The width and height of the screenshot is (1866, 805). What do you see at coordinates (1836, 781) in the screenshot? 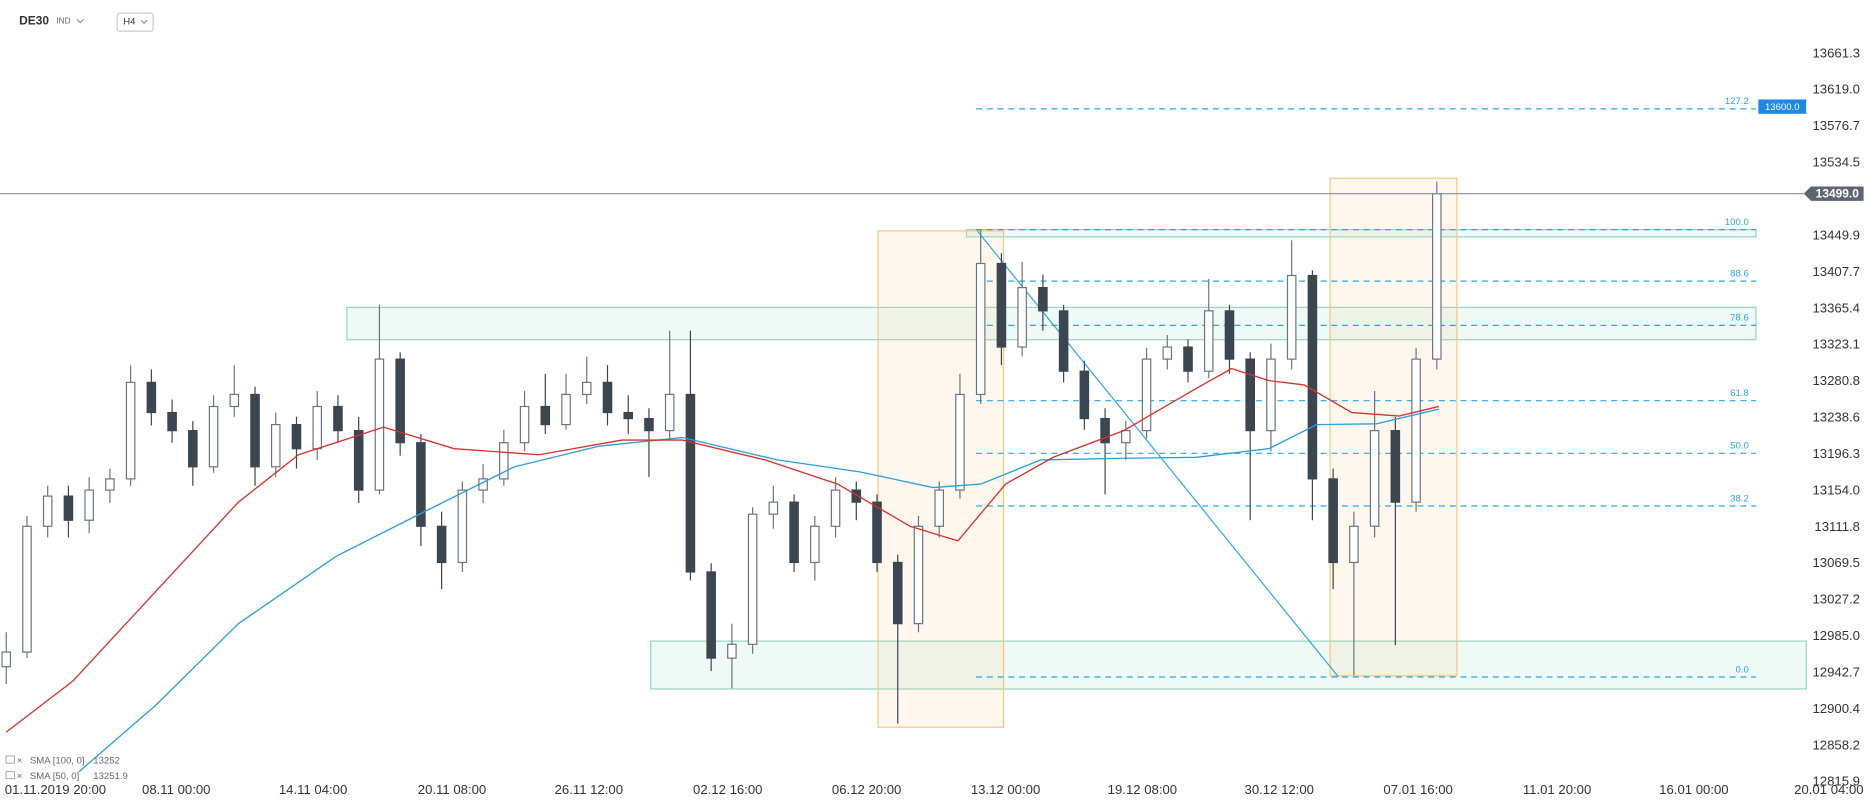
I see `y-tick-label: 12815.9` at bounding box center [1836, 781].